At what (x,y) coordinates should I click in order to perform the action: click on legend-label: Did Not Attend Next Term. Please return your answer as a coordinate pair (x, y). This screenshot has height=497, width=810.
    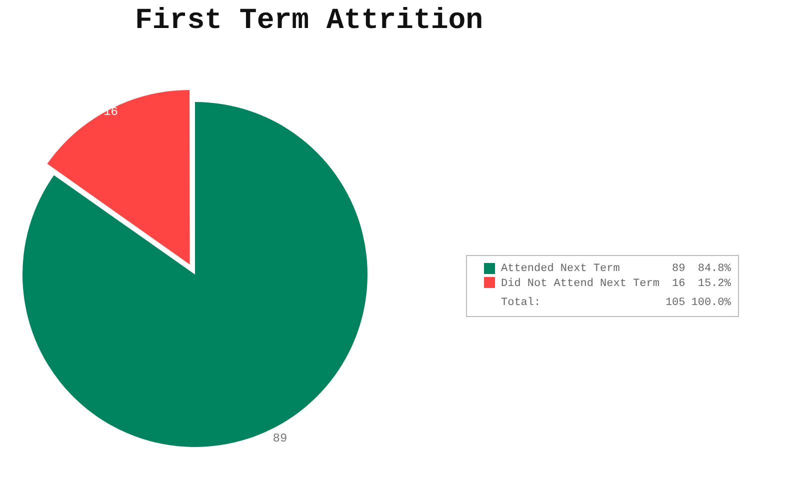
    Looking at the image, I should click on (580, 283).